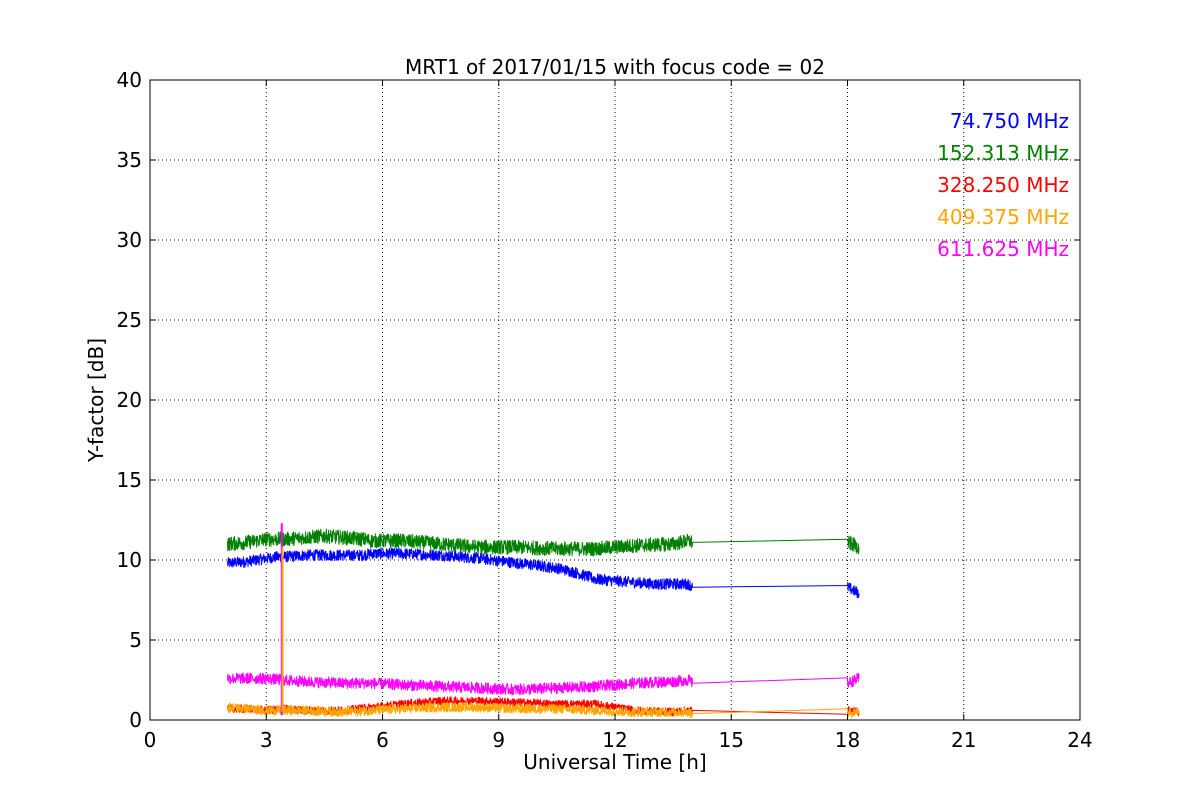 The image size is (1200, 805). I want to click on y-tick-label: 5, so click(135, 640).